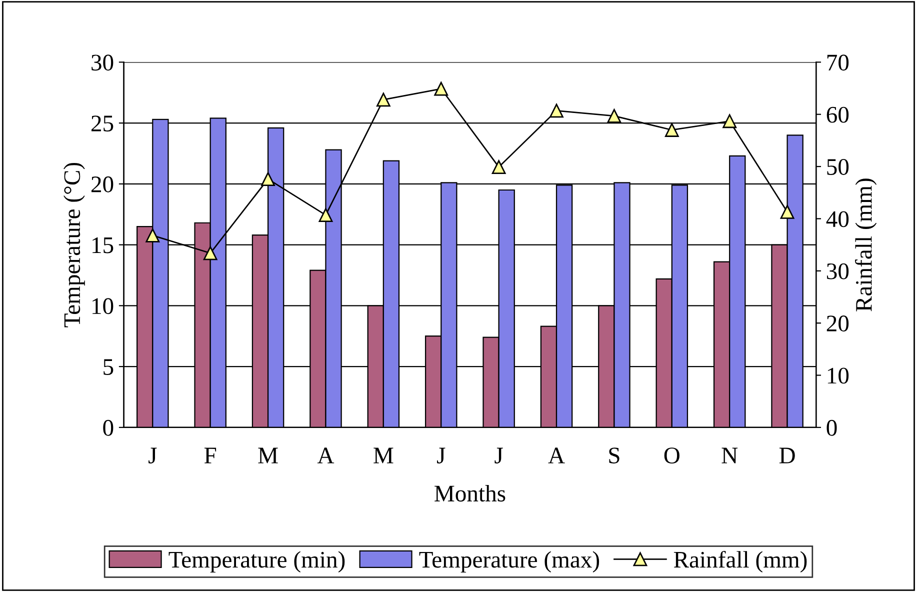 The image size is (917, 592). What do you see at coordinates (256, 562) in the screenshot?
I see `legend-label: Temperature (min)` at bounding box center [256, 562].